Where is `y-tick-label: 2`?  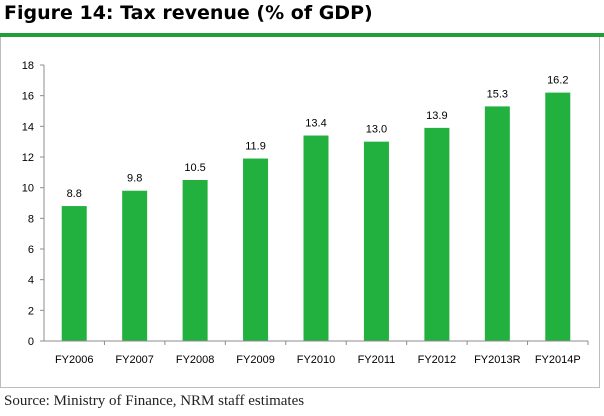 y-tick-label: 2 is located at coordinates (31, 311).